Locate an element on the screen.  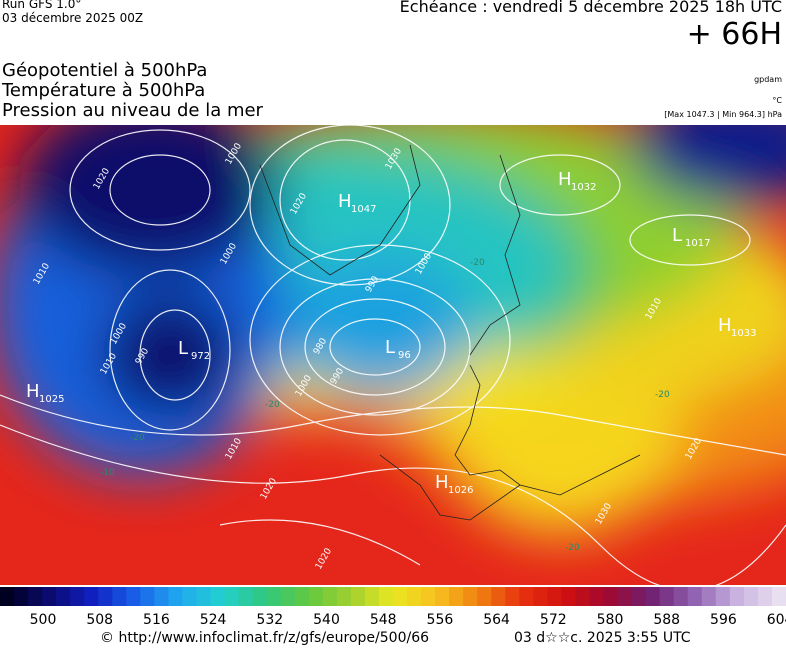
temp-label: -10 is located at coordinates (107, 473).